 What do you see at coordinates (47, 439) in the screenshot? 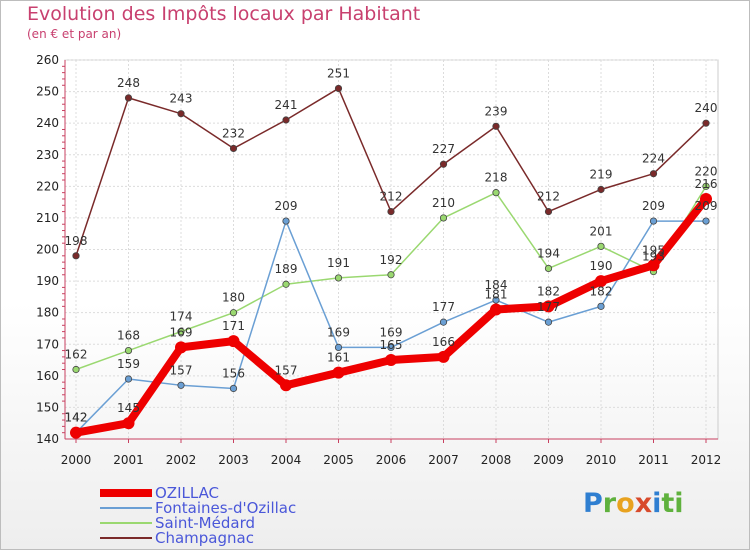
I see `y-tick-label: 140` at bounding box center [47, 439].